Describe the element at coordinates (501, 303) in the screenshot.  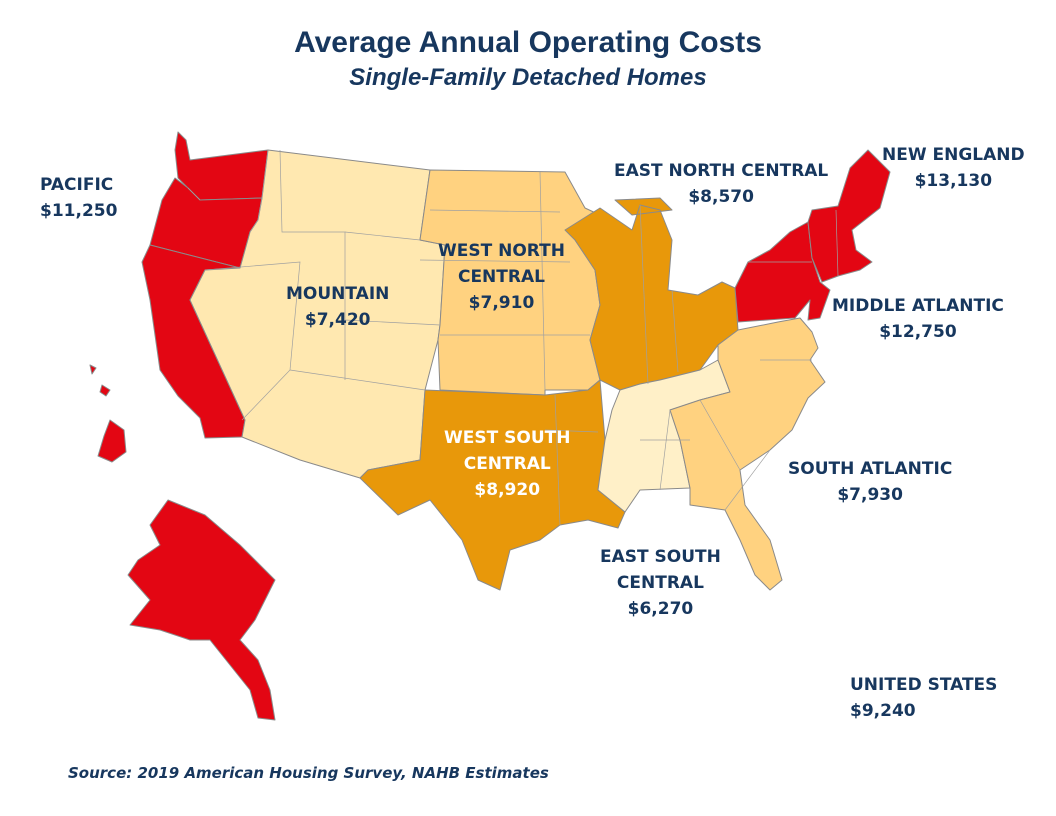
I see `label-wnc-value: $7,910` at that location.